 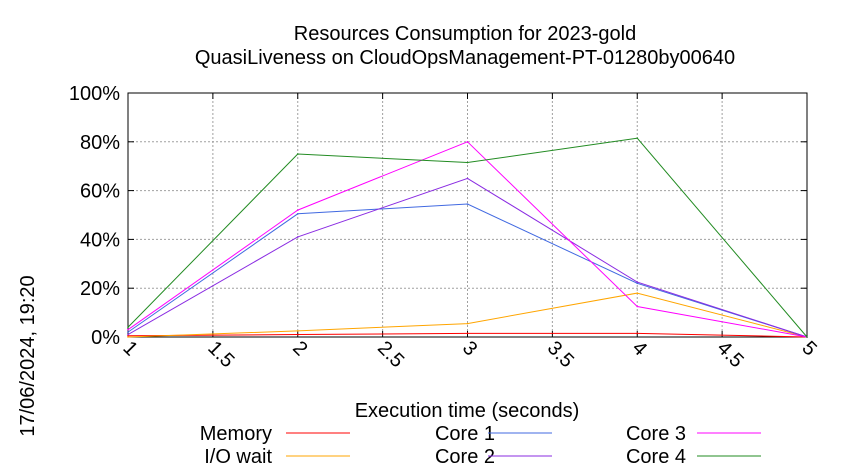 I want to click on x-tick-label: 3.5, so click(x=560, y=354).